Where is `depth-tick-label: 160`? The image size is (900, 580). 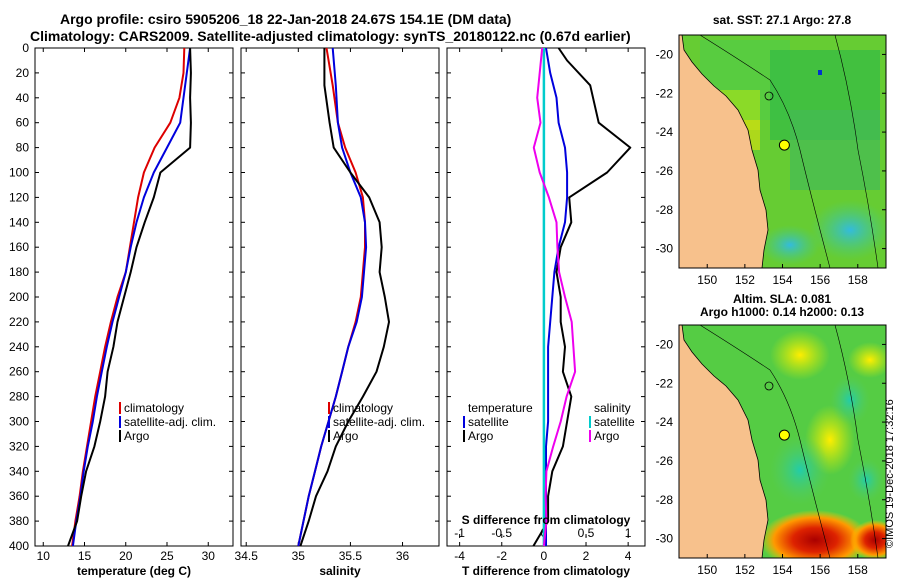
depth-tick-label: 160 is located at coordinates (19, 247).